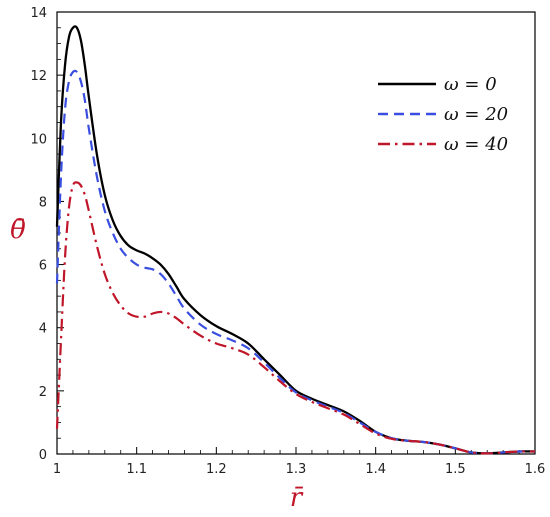  Describe the element at coordinates (476, 144) in the screenshot. I see `legend-label-2: ω = 40` at that location.